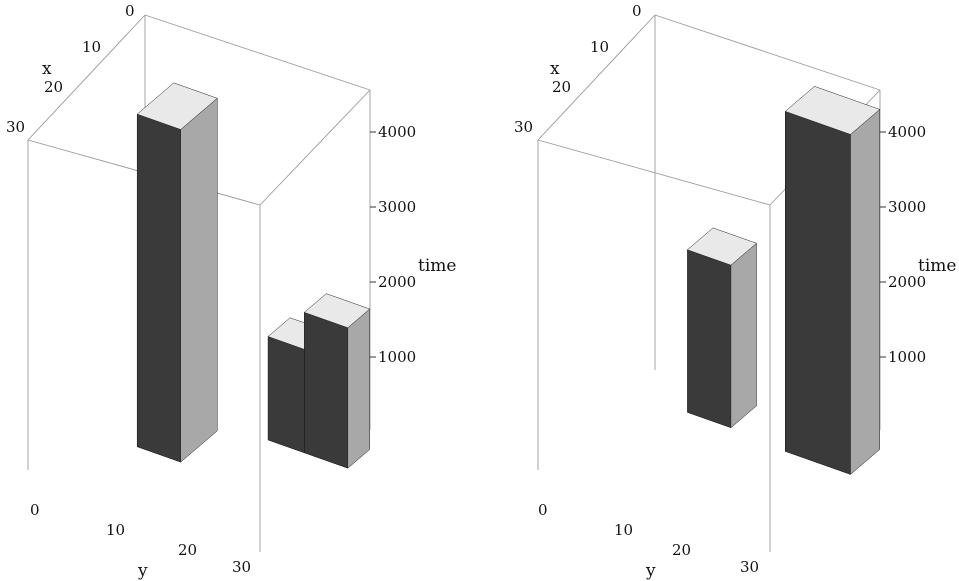 The height and width of the screenshot is (581, 959). I want to click on left-time-tick-2000: 2000, so click(397, 282).